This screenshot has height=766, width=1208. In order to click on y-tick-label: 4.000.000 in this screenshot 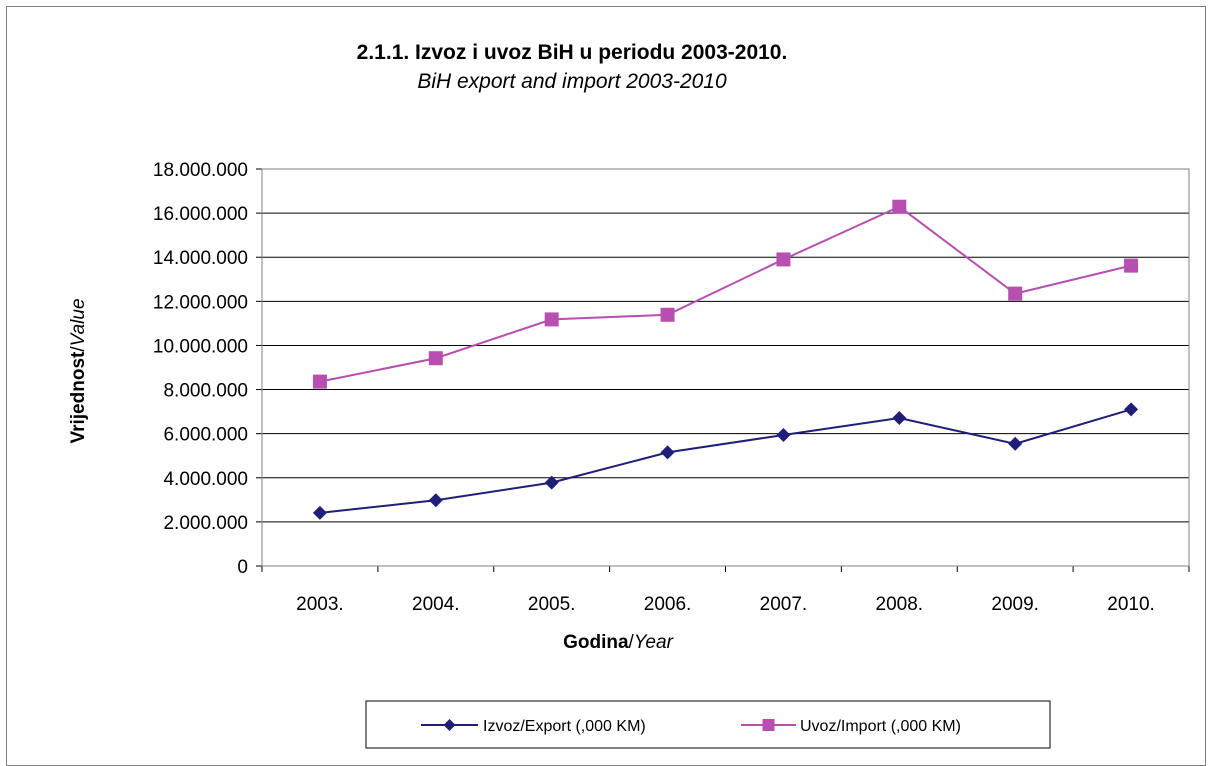, I will do `click(205, 479)`.